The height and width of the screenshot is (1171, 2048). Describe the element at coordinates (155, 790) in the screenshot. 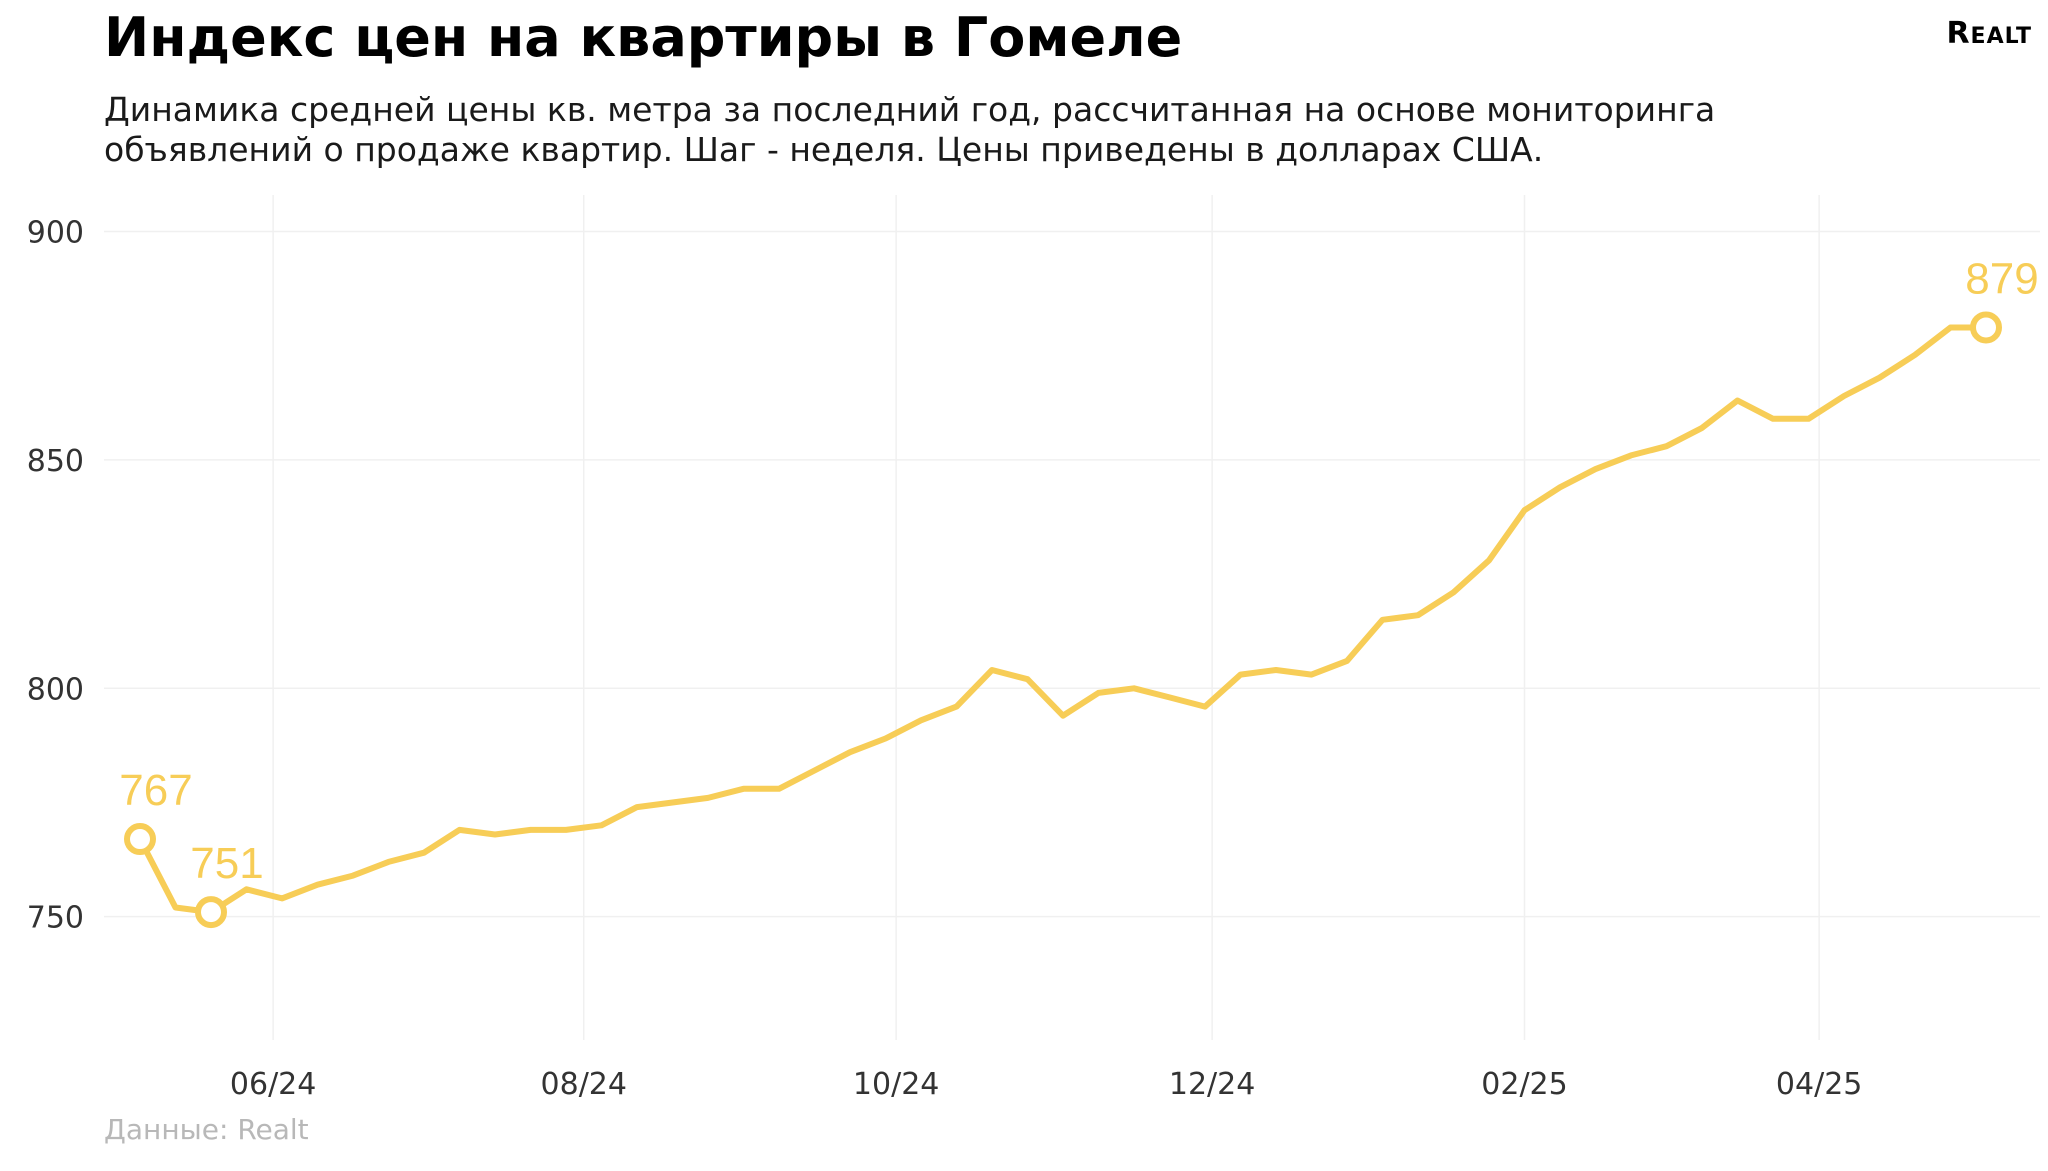

I see `data-label: 767` at that location.